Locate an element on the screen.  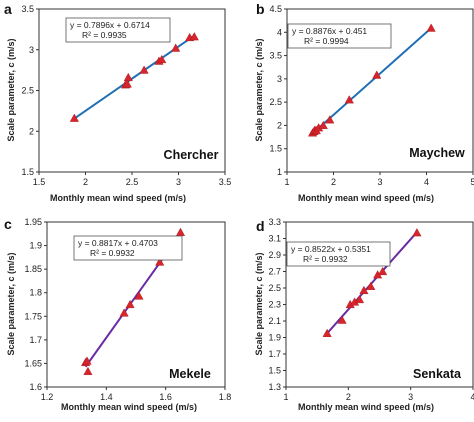
y-tick-label: 2.1 is located at coordinates (274, 321).